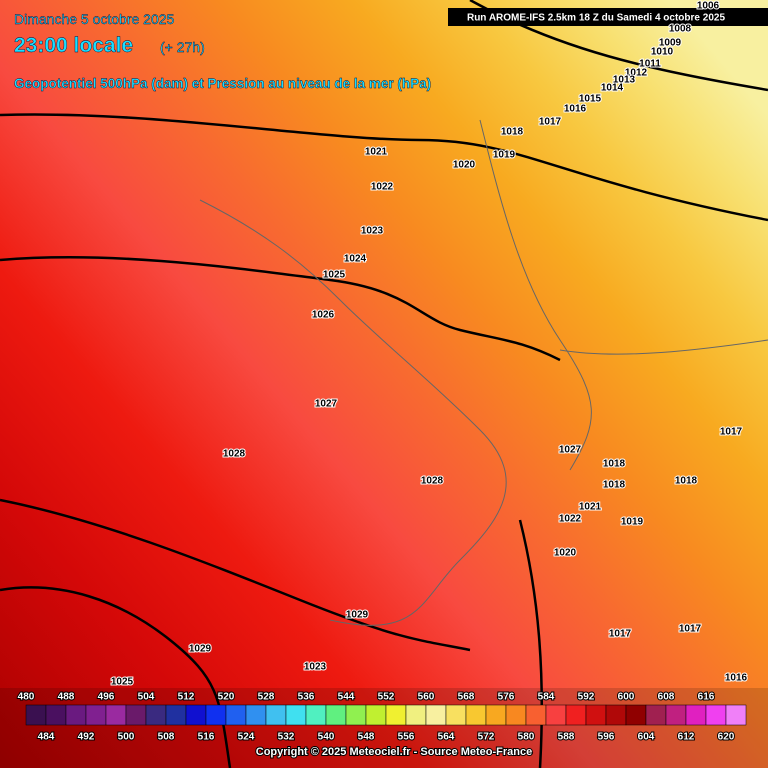 Image resolution: width=768 pixels, height=773 pixels. Describe the element at coordinates (726, 737) in the screenshot. I see `colorbar-label: 620` at that location.